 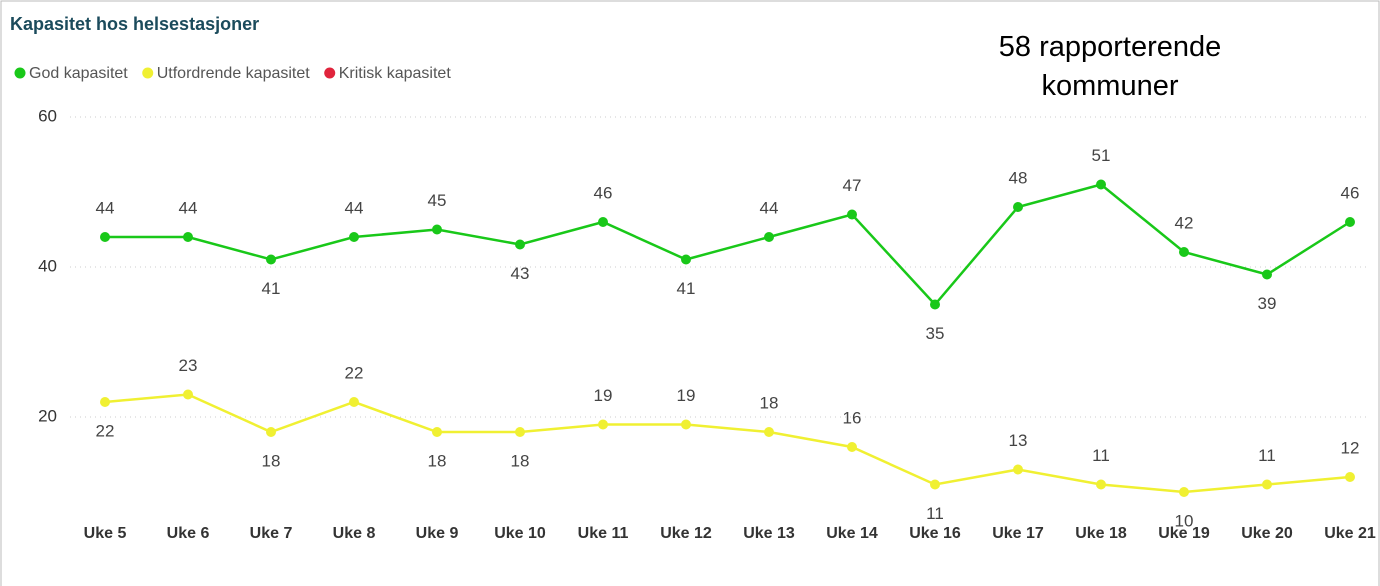 I want to click on x-tick-label: Uke 21, so click(x=1350, y=533).